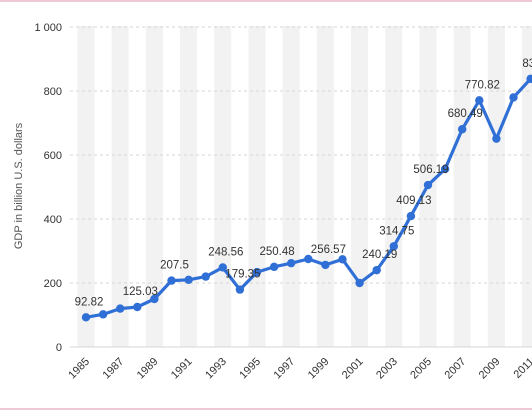 The width and height of the screenshot is (532, 414). I want to click on y-tick-label-800: 800, so click(53, 92).